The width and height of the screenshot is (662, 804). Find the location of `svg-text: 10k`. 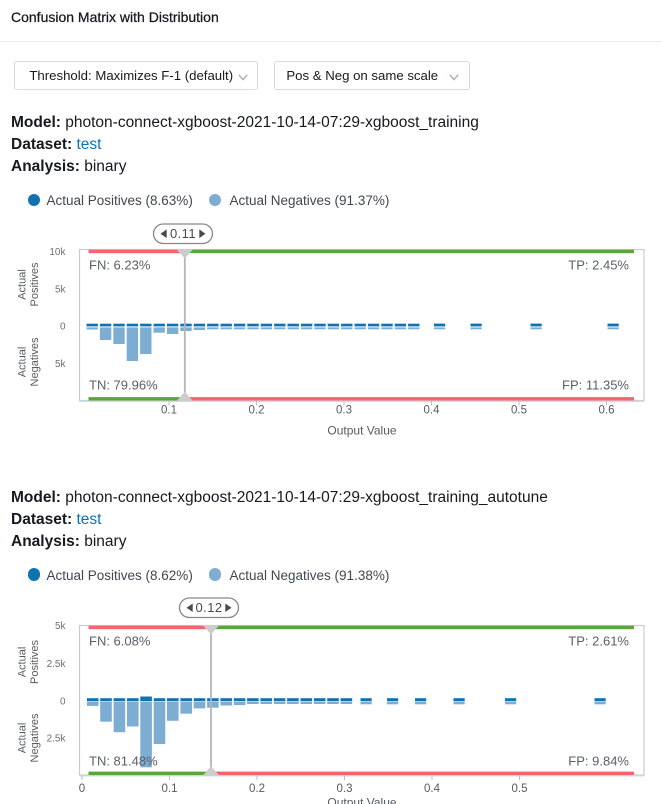

svg-text: 10k is located at coordinates (57, 252).